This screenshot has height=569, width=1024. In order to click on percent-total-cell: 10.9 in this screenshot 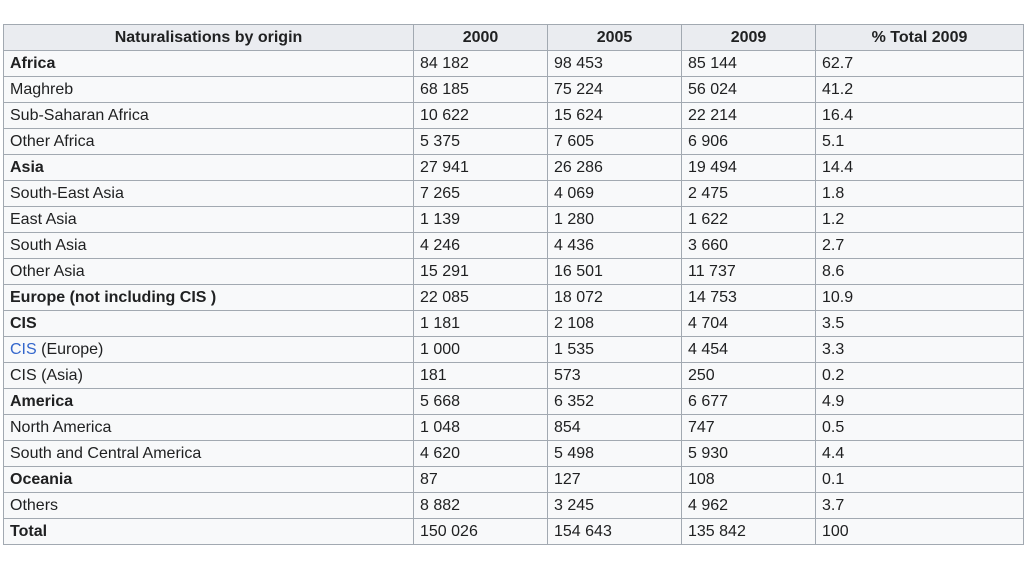, I will do `click(919, 297)`.